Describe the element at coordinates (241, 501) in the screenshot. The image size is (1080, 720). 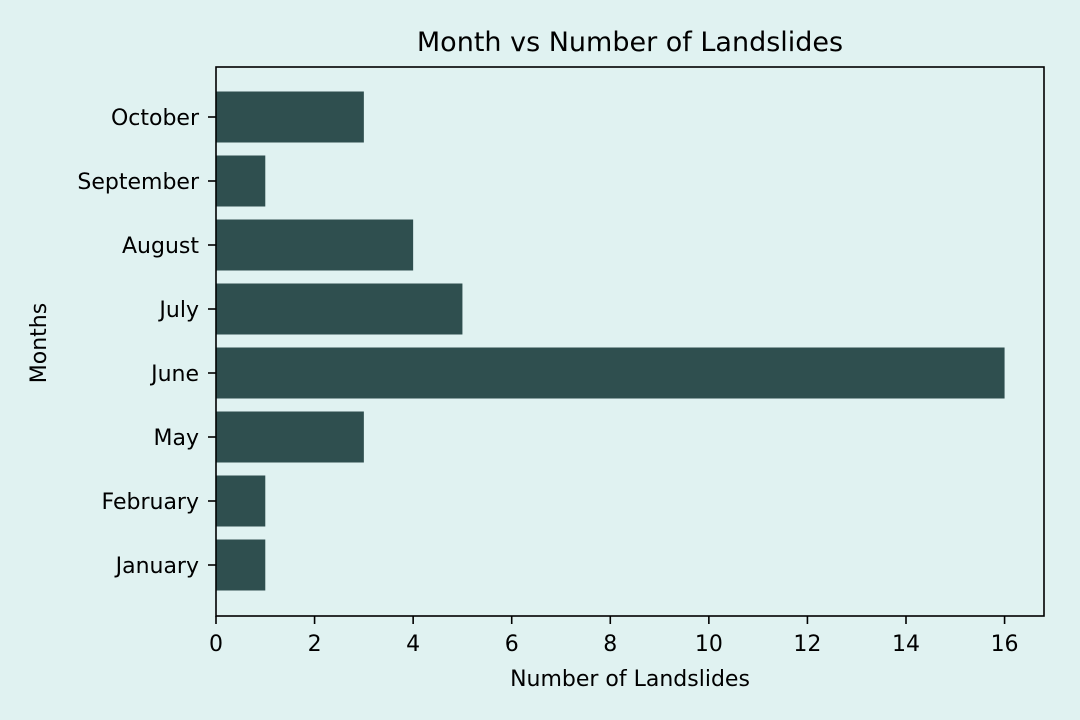
I see `bar-february` at that location.